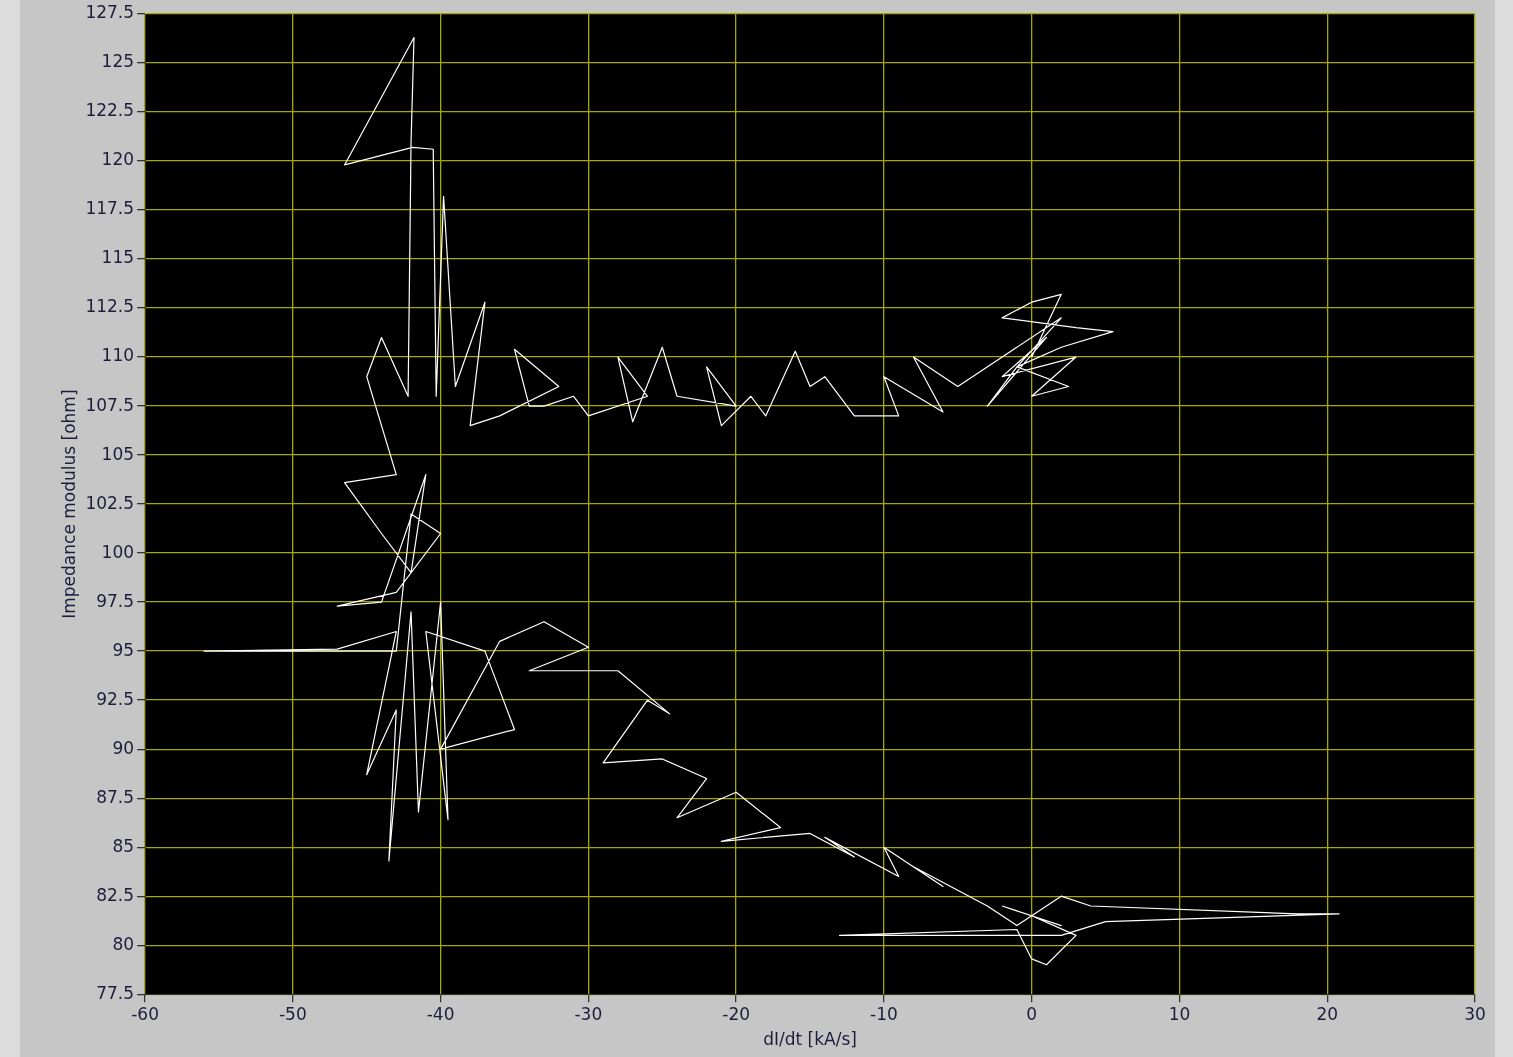 The height and width of the screenshot is (1057, 1513). What do you see at coordinates (1327, 1013) in the screenshot?
I see `x-tick-label: 20` at bounding box center [1327, 1013].